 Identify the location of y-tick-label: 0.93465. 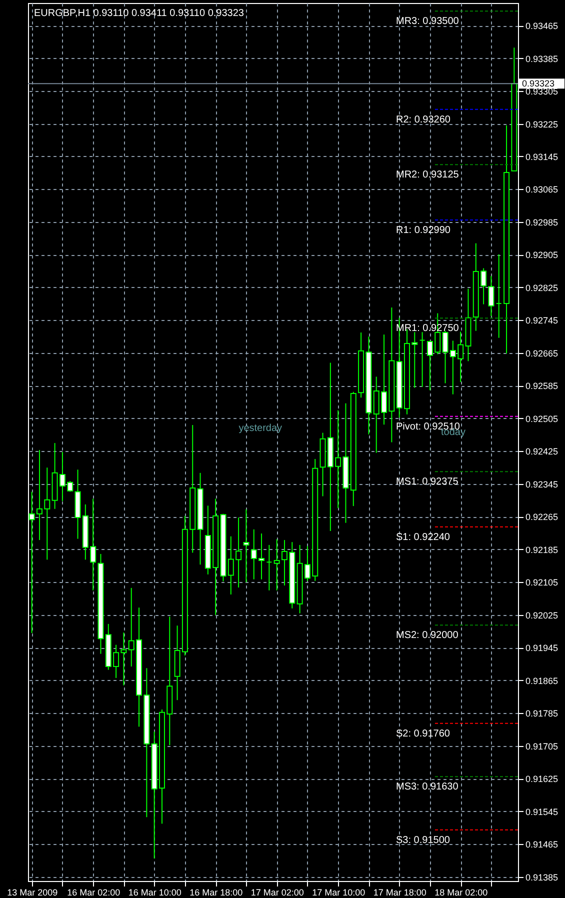
(542, 26).